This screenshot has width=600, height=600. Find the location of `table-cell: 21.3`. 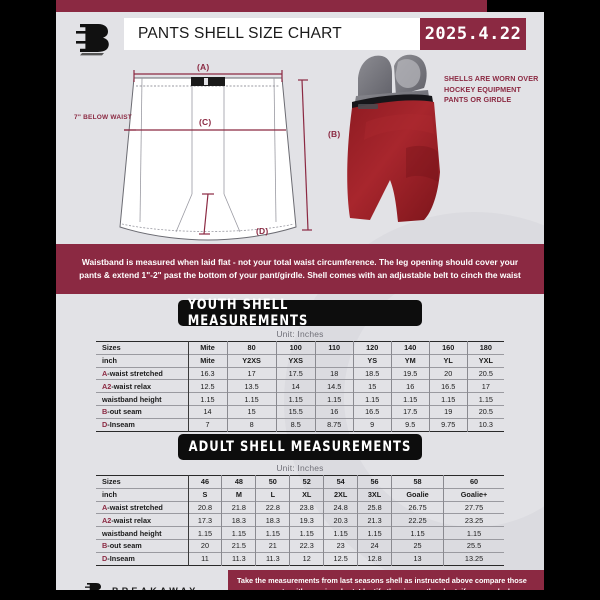

table-cell: 21.3 is located at coordinates (375, 520).